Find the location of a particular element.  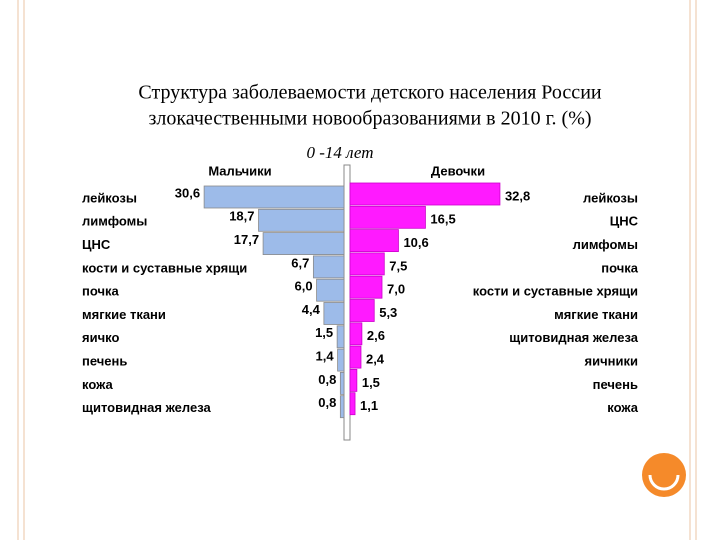

chart-subtitle: 0 -14 лет is located at coordinates (339, 152).